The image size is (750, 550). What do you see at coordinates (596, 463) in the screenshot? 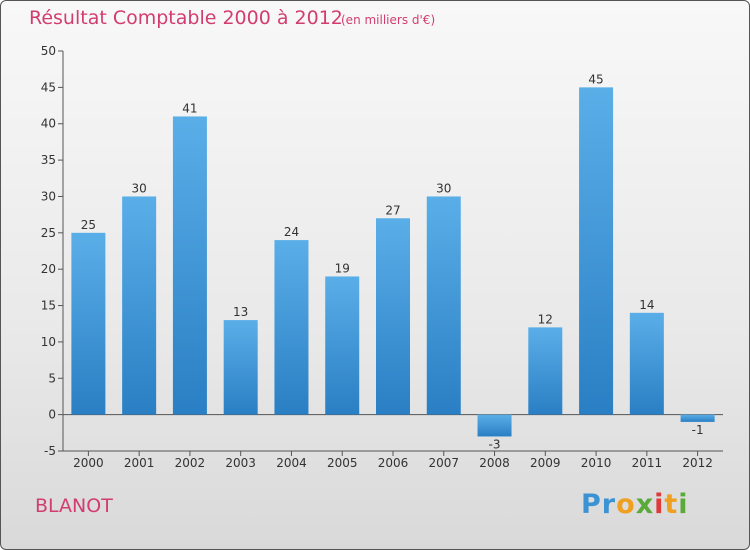
I see `x-tick-label: 2010` at bounding box center [596, 463].